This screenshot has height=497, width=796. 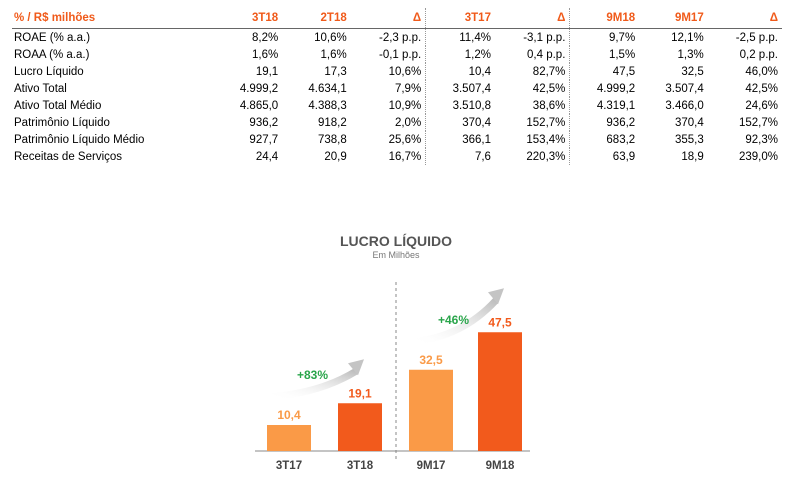 I want to click on table-cell: 92,3%, so click(x=761, y=139).